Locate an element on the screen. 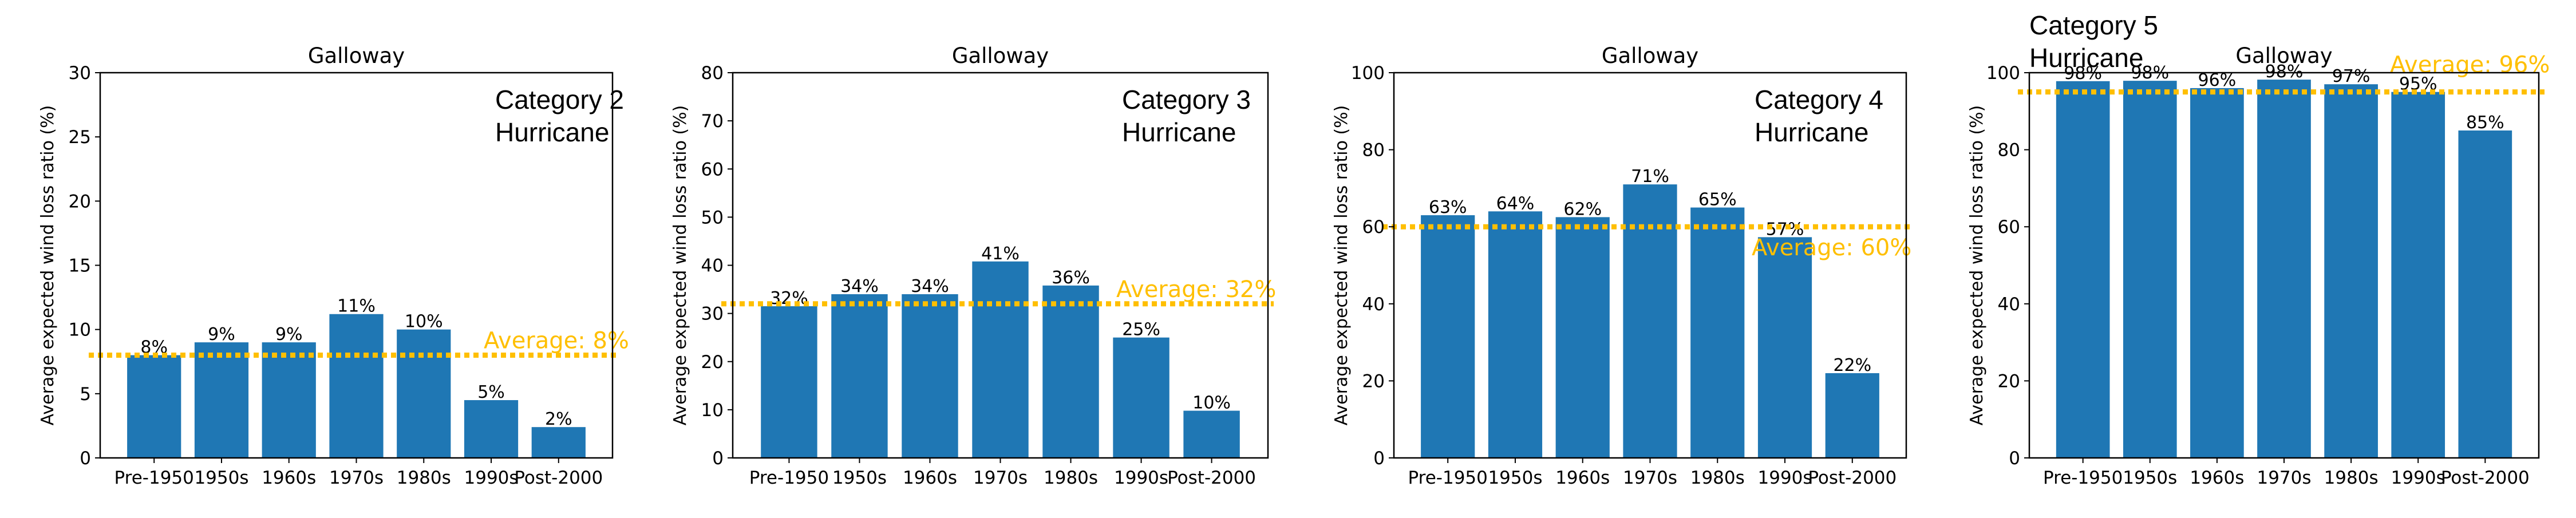 This screenshot has height=518, width=2576. bar-value-label: 36% is located at coordinates (1071, 278).